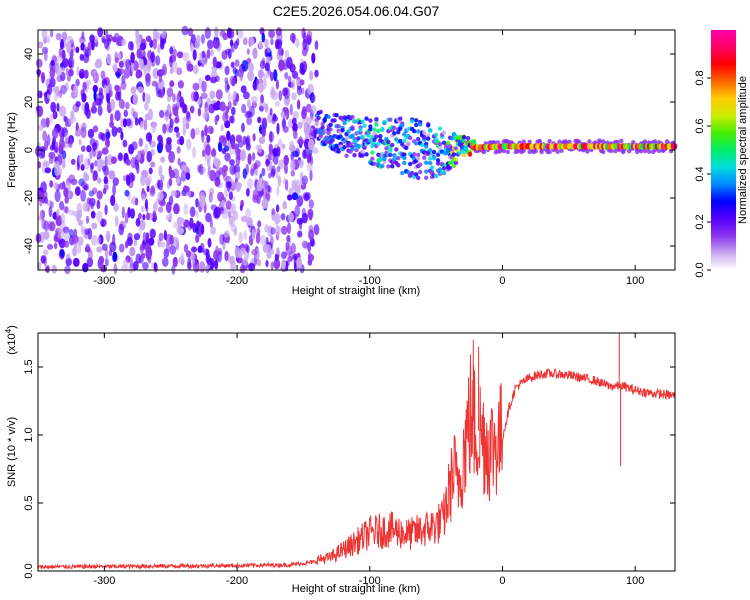 The height and width of the screenshot is (600, 750). I want to click on snr-spikes, so click(547, 400).